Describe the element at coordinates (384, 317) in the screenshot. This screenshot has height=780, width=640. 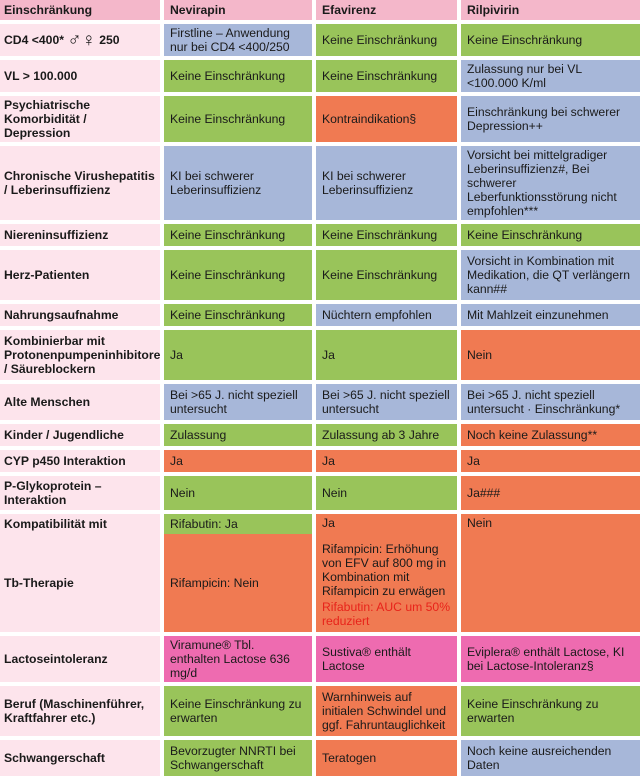
I see `cell-efavirenz: Nüchtern empfohlen` at that location.